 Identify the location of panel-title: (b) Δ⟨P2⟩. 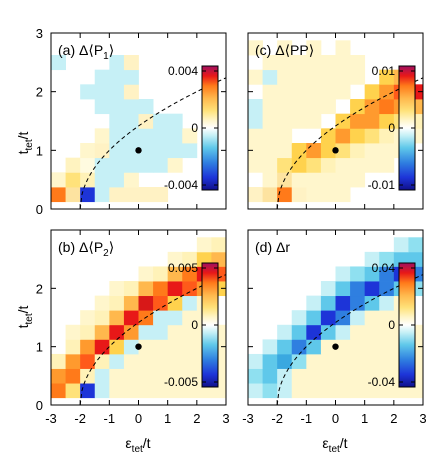
(86, 249).